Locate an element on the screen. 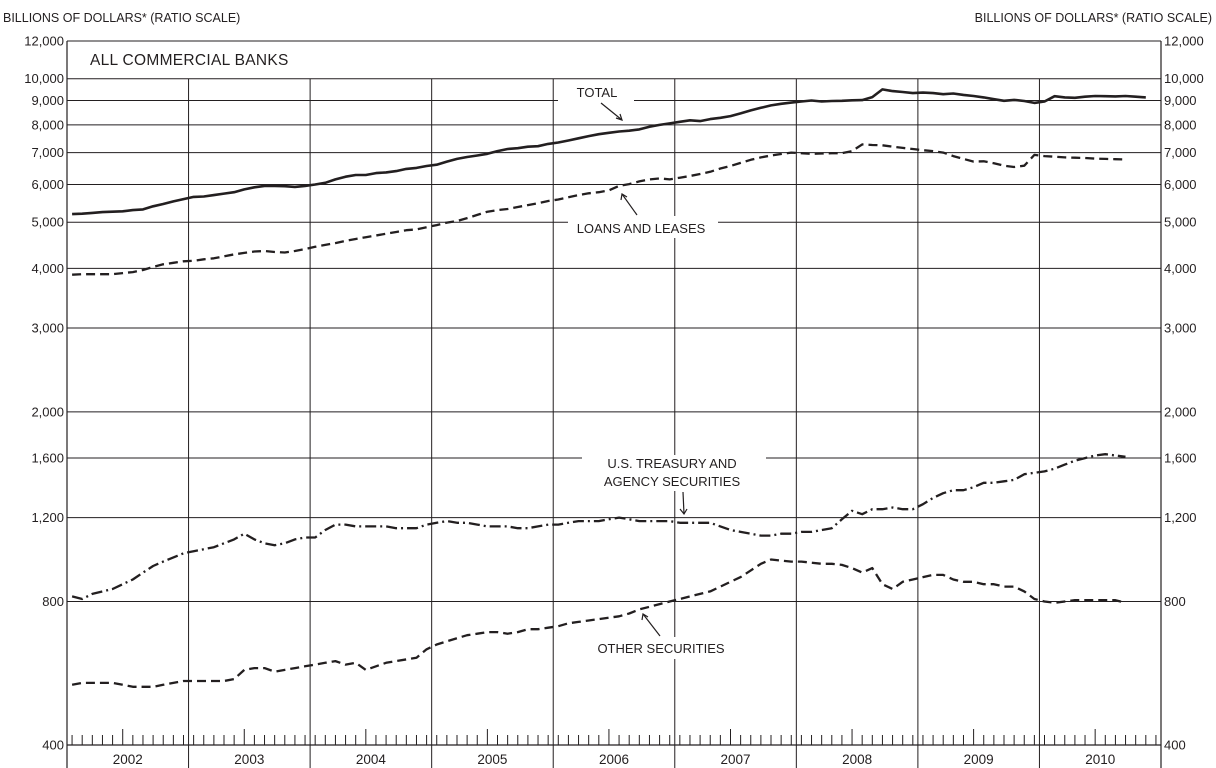 Image resolution: width=1216 pixels, height=768 pixels. y-tick-right-1200: 1,200 is located at coordinates (1180, 517).